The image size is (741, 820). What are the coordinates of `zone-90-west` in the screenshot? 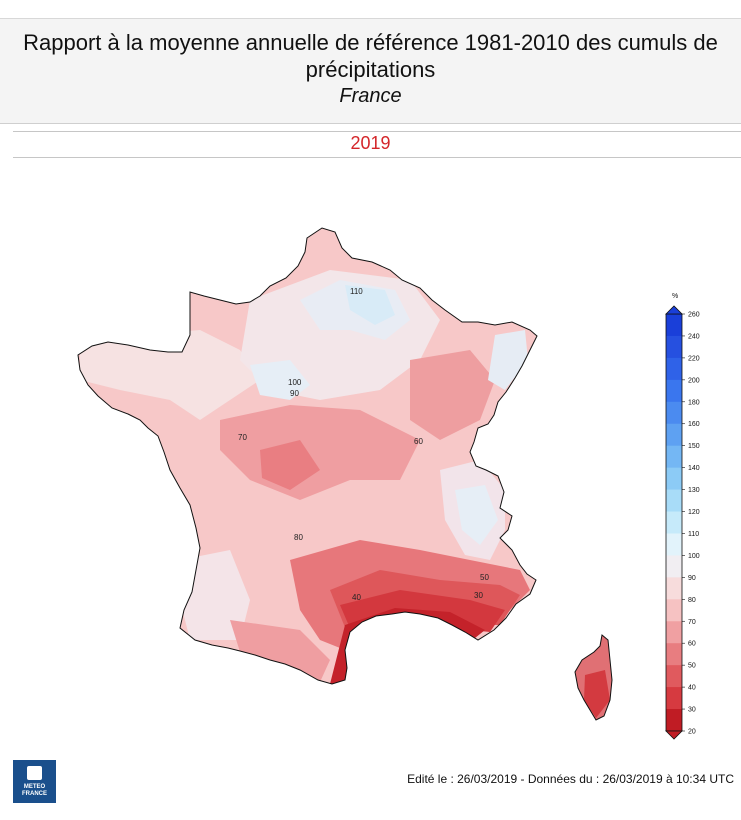 It's located at (170, 375).